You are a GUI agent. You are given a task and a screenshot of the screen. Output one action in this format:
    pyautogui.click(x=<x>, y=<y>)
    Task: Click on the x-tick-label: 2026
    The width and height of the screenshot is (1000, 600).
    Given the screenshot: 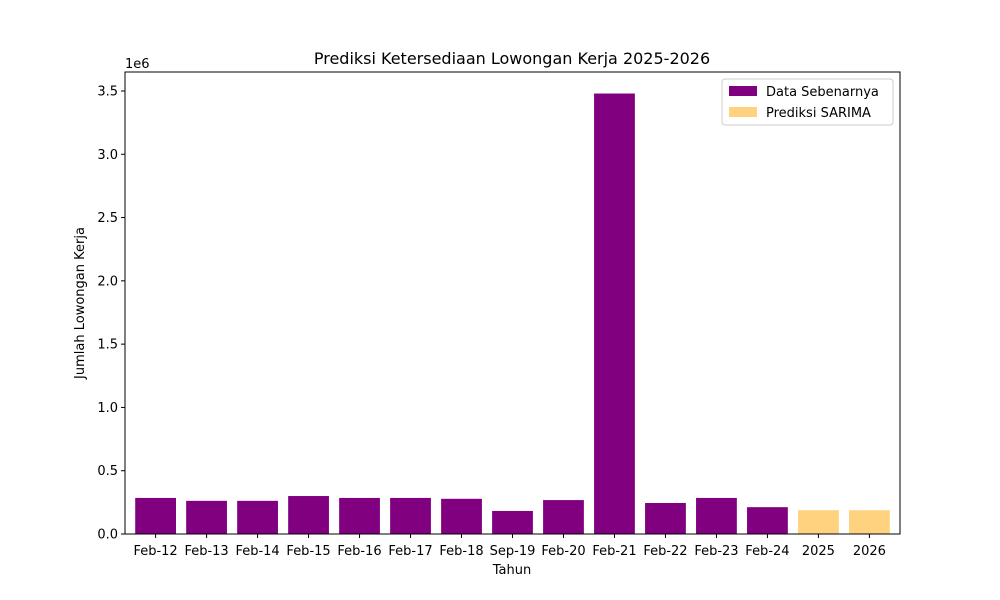 What is the action you would take?
    pyautogui.click(x=869, y=551)
    